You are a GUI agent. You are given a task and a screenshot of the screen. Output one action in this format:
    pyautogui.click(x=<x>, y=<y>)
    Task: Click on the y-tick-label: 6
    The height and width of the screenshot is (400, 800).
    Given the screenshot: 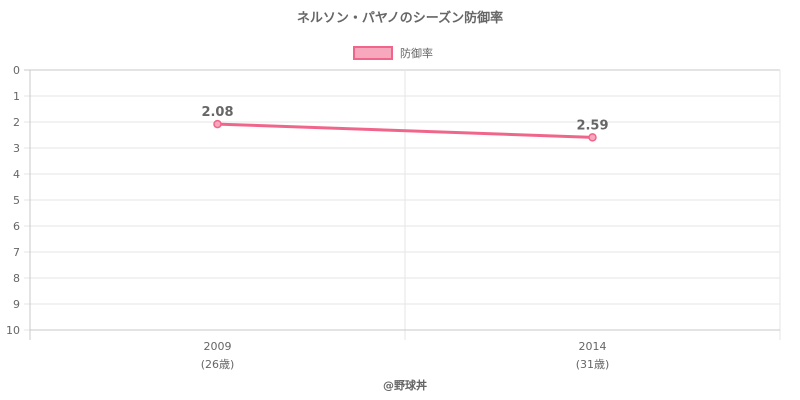 What is the action you would take?
    pyautogui.click(x=16, y=226)
    